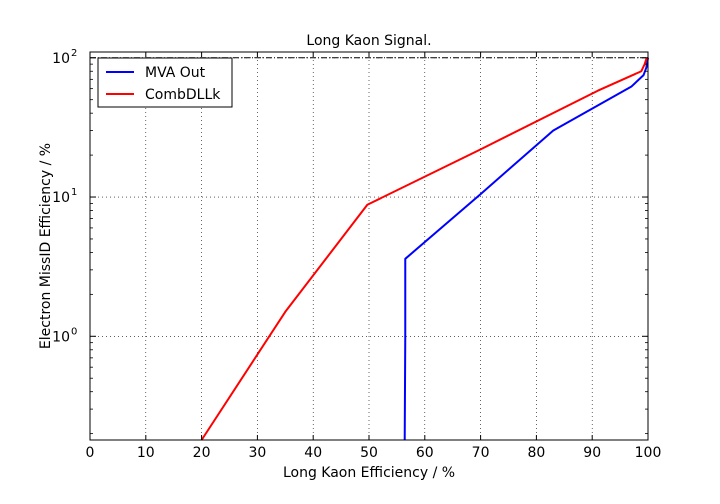 The image size is (720, 504). I want to click on legend-label-mva-out: MVA Out, so click(175, 73).